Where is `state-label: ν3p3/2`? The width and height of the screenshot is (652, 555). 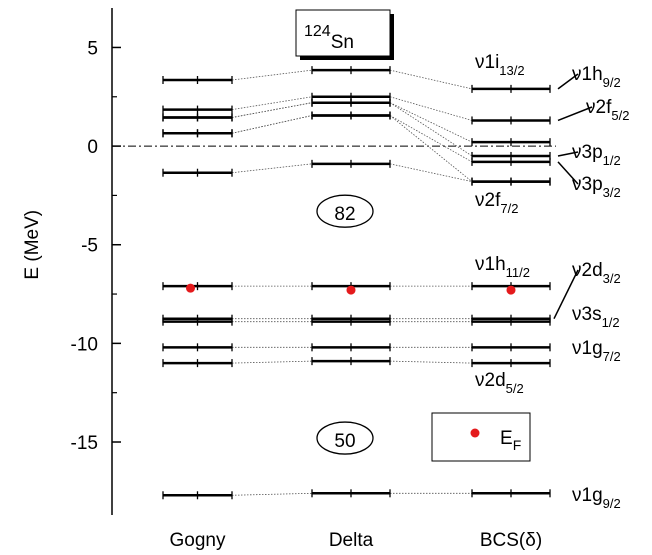
state-label: ν3p3/2 is located at coordinates (596, 187).